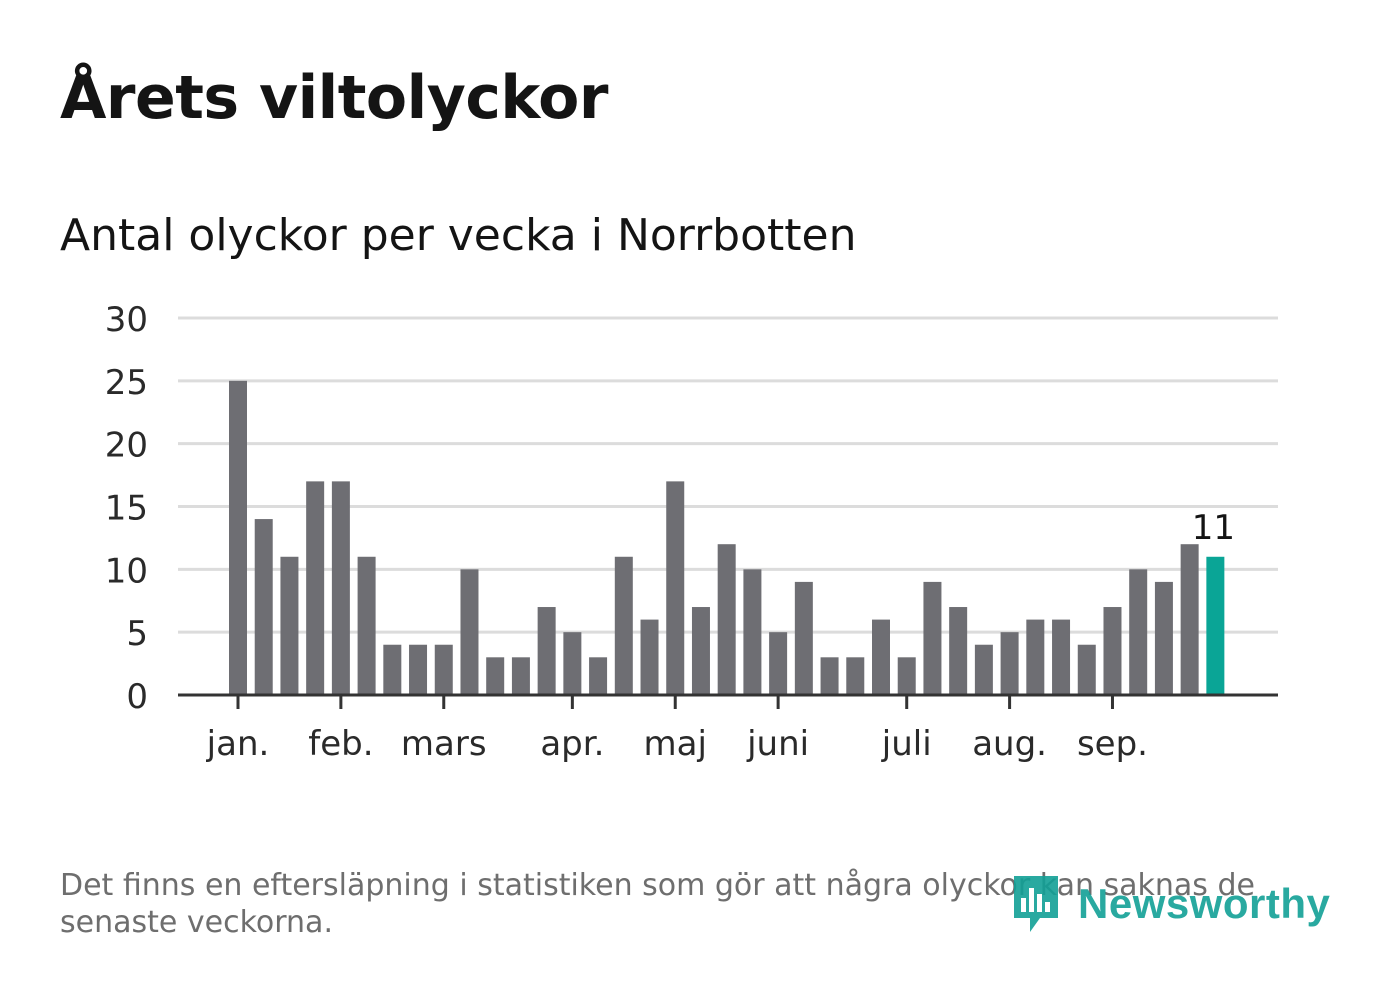 The height and width of the screenshot is (999, 1382). I want to click on x-tick-label: jan., so click(238, 744).